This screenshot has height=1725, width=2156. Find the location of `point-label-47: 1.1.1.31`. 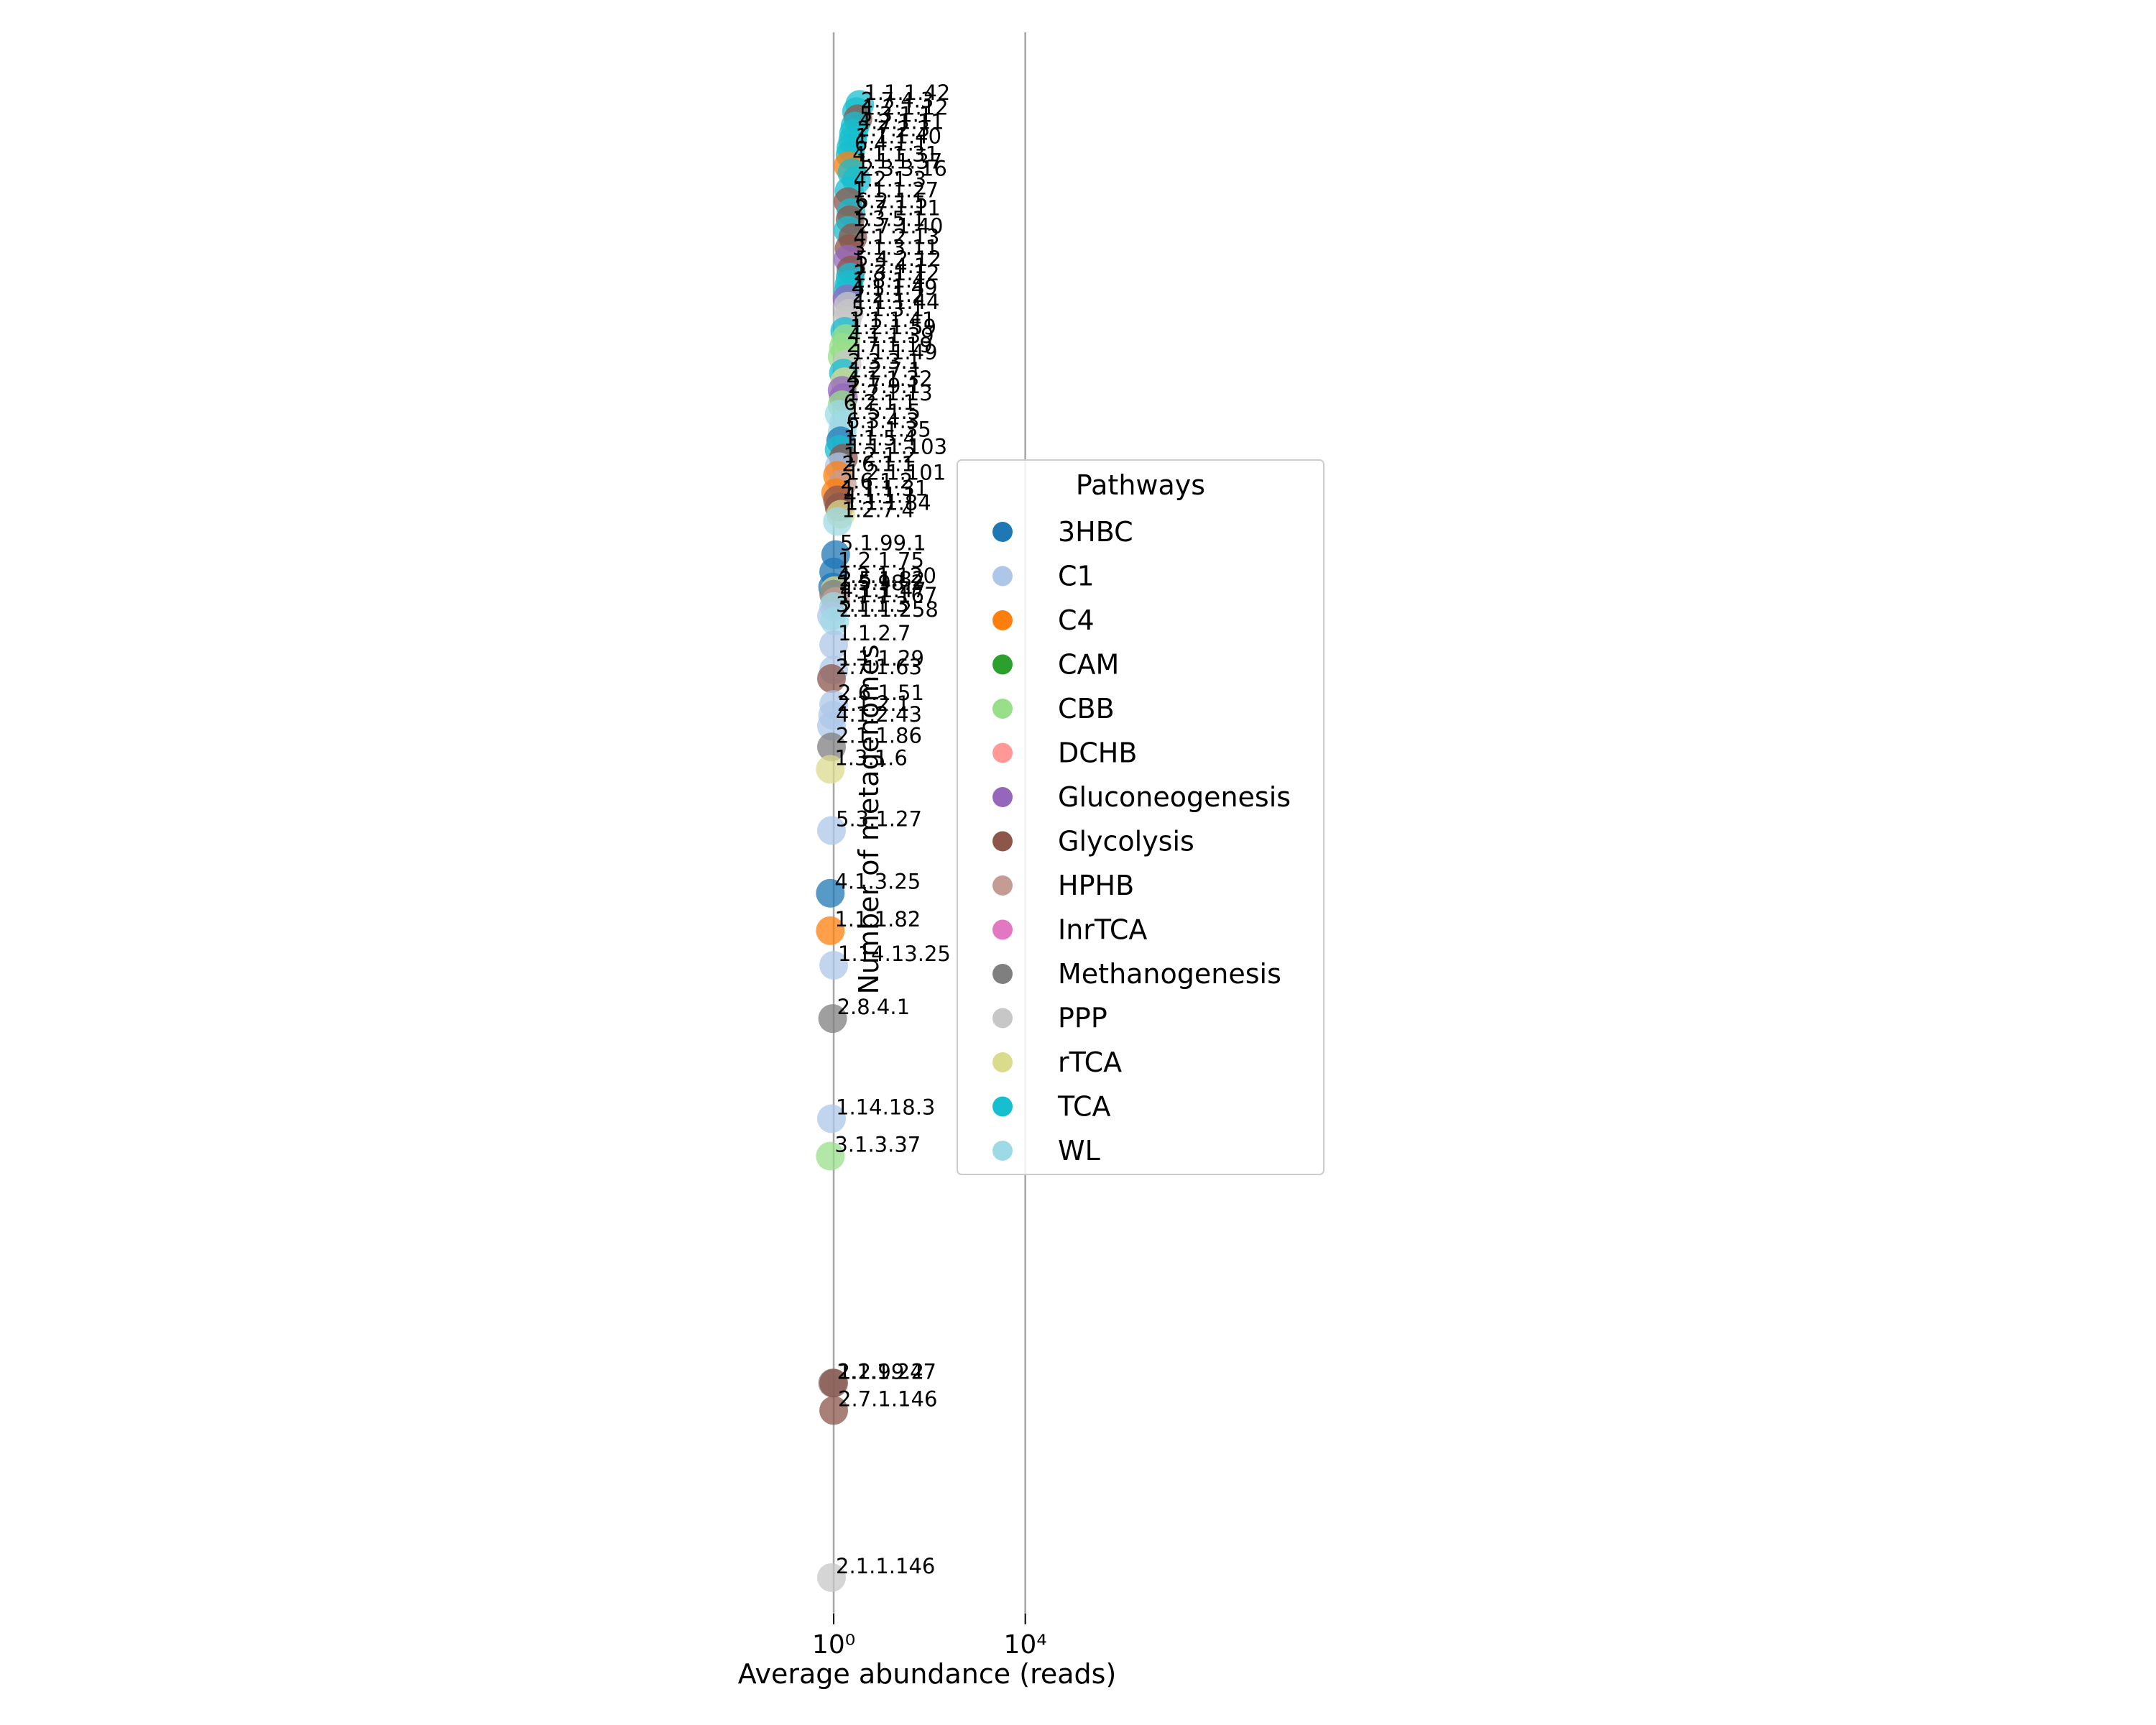

point-label-47: 1.1.1.31 is located at coordinates (885, 488).